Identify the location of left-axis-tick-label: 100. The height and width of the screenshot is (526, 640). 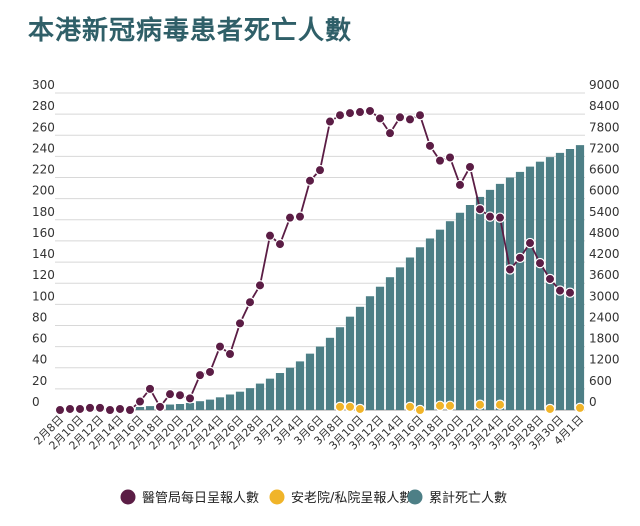
(43, 296).